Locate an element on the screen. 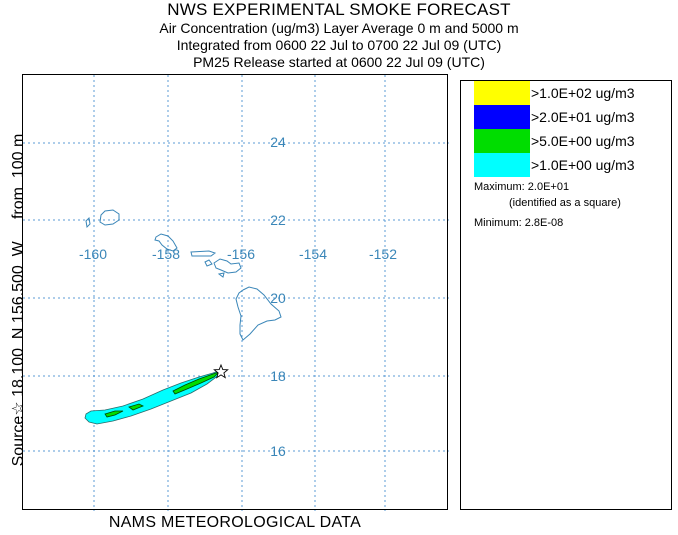 Image resolution: width=678 pixels, height=535 pixels. legend-label-4: >1.0E+00 ug/m3 is located at coordinates (583, 165).